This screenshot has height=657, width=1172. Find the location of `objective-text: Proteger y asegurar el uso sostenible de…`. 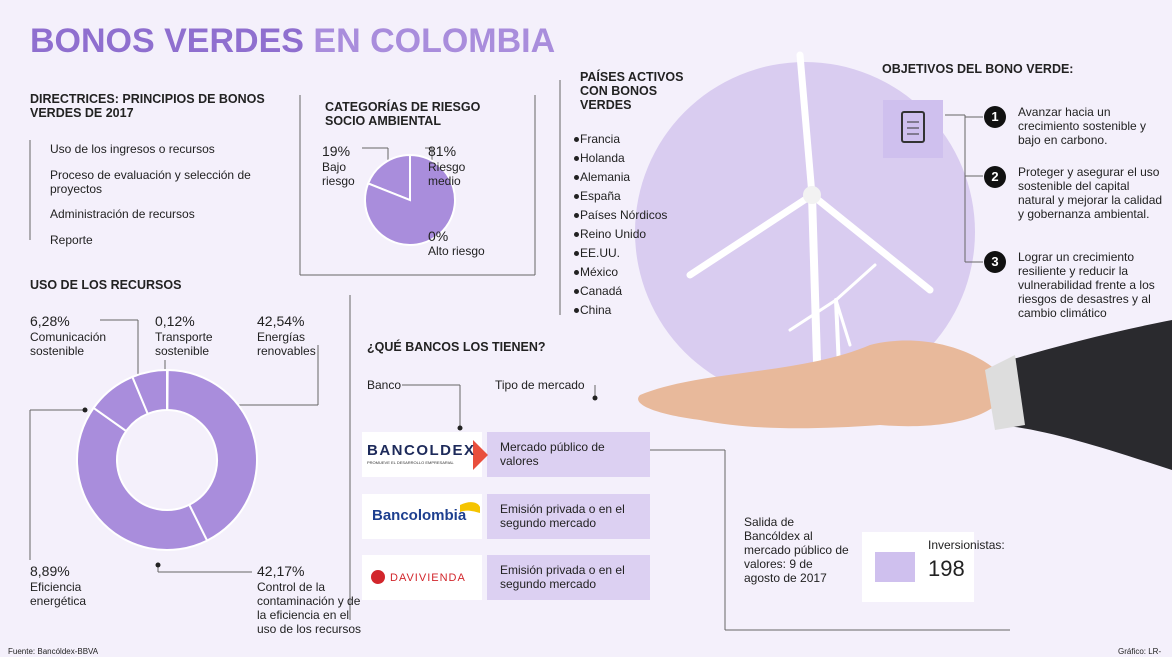

objective-text: Proteger y asegurar el uso sostenible de… is located at coordinates (1090, 193).